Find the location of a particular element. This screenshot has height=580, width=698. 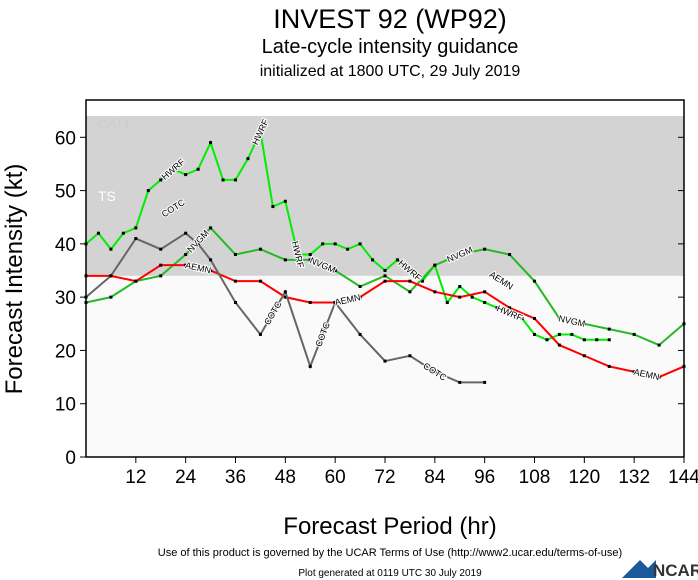

y-tick-label: 40 is located at coordinates (65, 245).